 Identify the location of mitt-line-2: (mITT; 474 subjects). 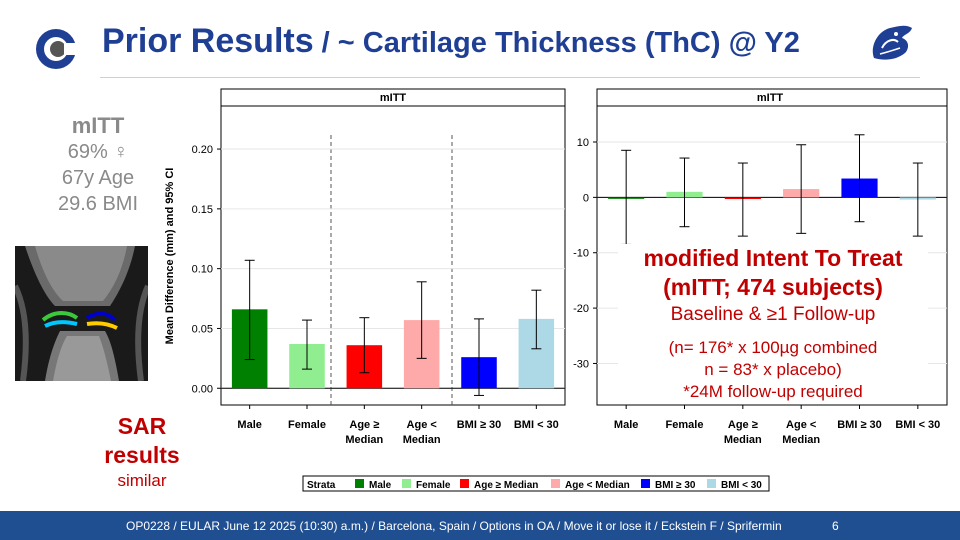
(773, 287).